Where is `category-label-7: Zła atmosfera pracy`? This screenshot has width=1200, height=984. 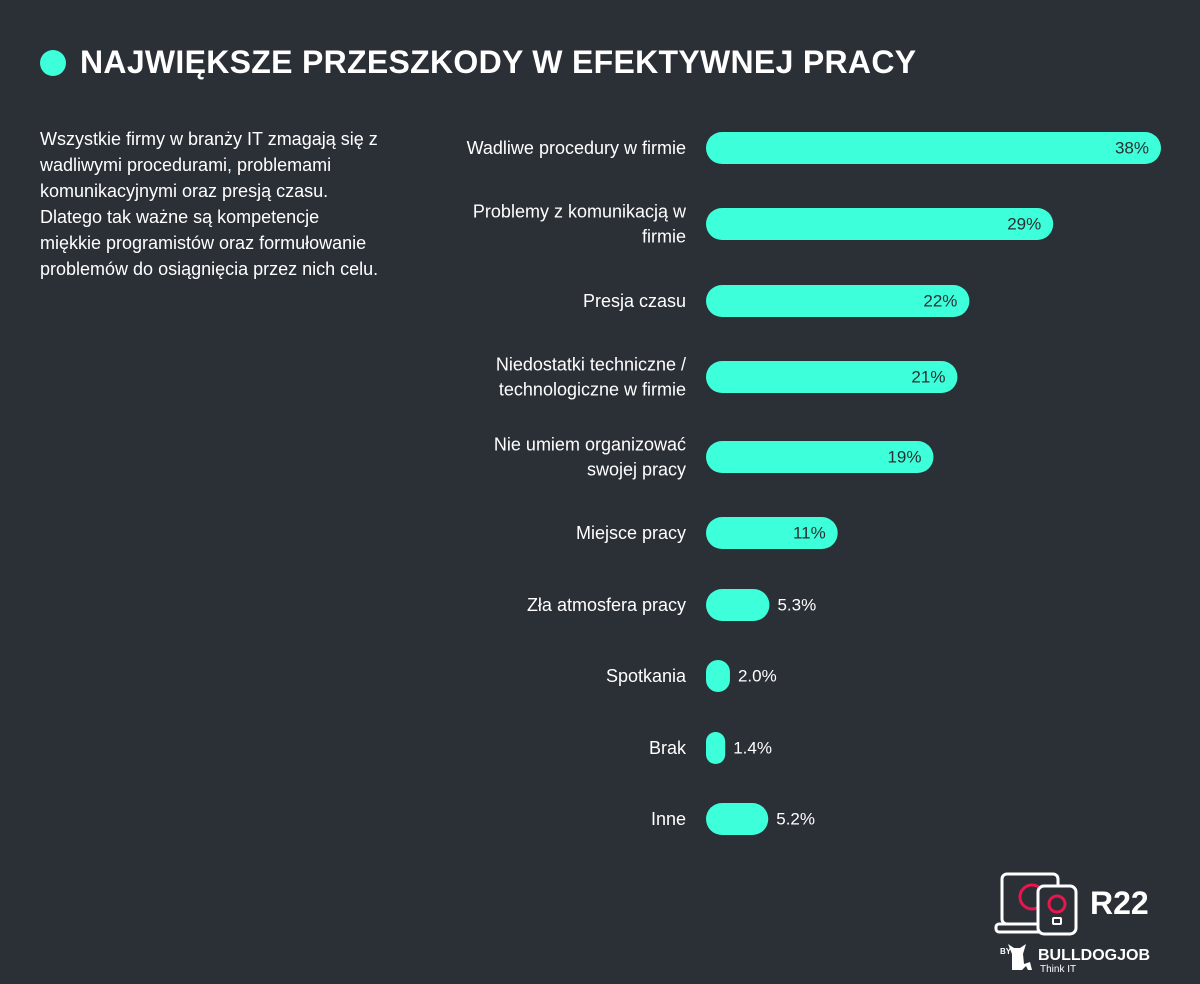
category-label-7: Zła atmosfera pracy is located at coordinates (606, 605).